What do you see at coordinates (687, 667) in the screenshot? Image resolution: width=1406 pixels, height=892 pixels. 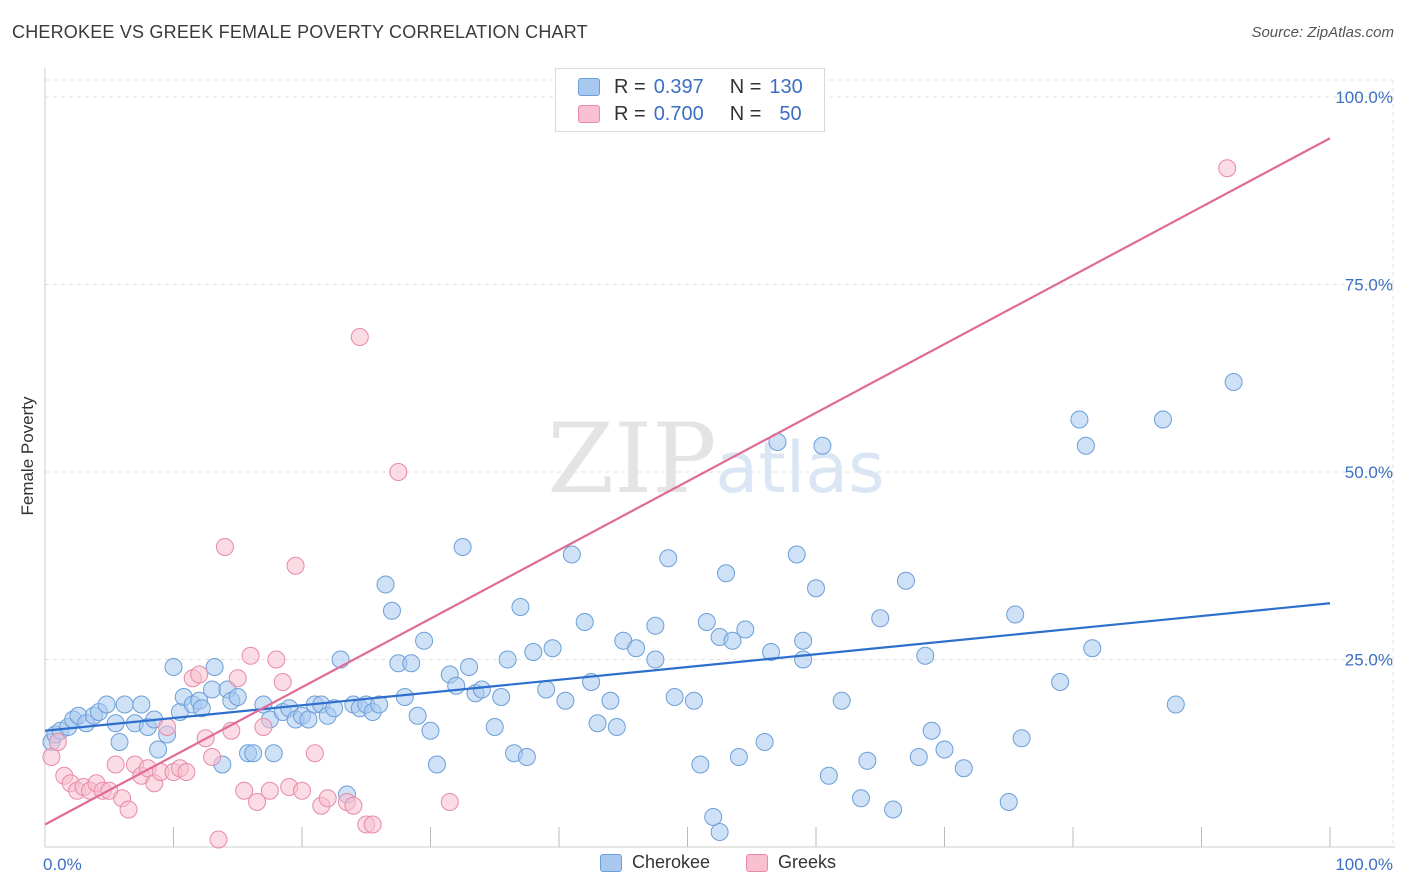 I see `cherokee-trend-line` at bounding box center [687, 667].